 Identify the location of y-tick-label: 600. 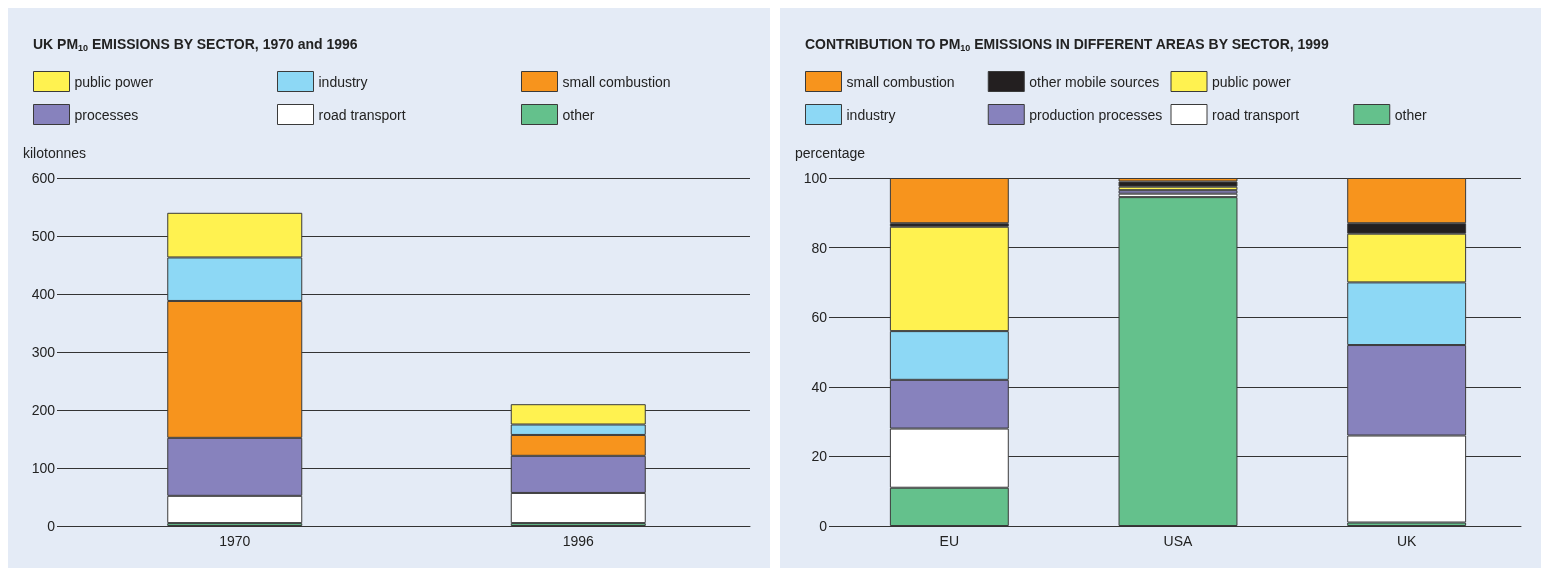
(43, 178).